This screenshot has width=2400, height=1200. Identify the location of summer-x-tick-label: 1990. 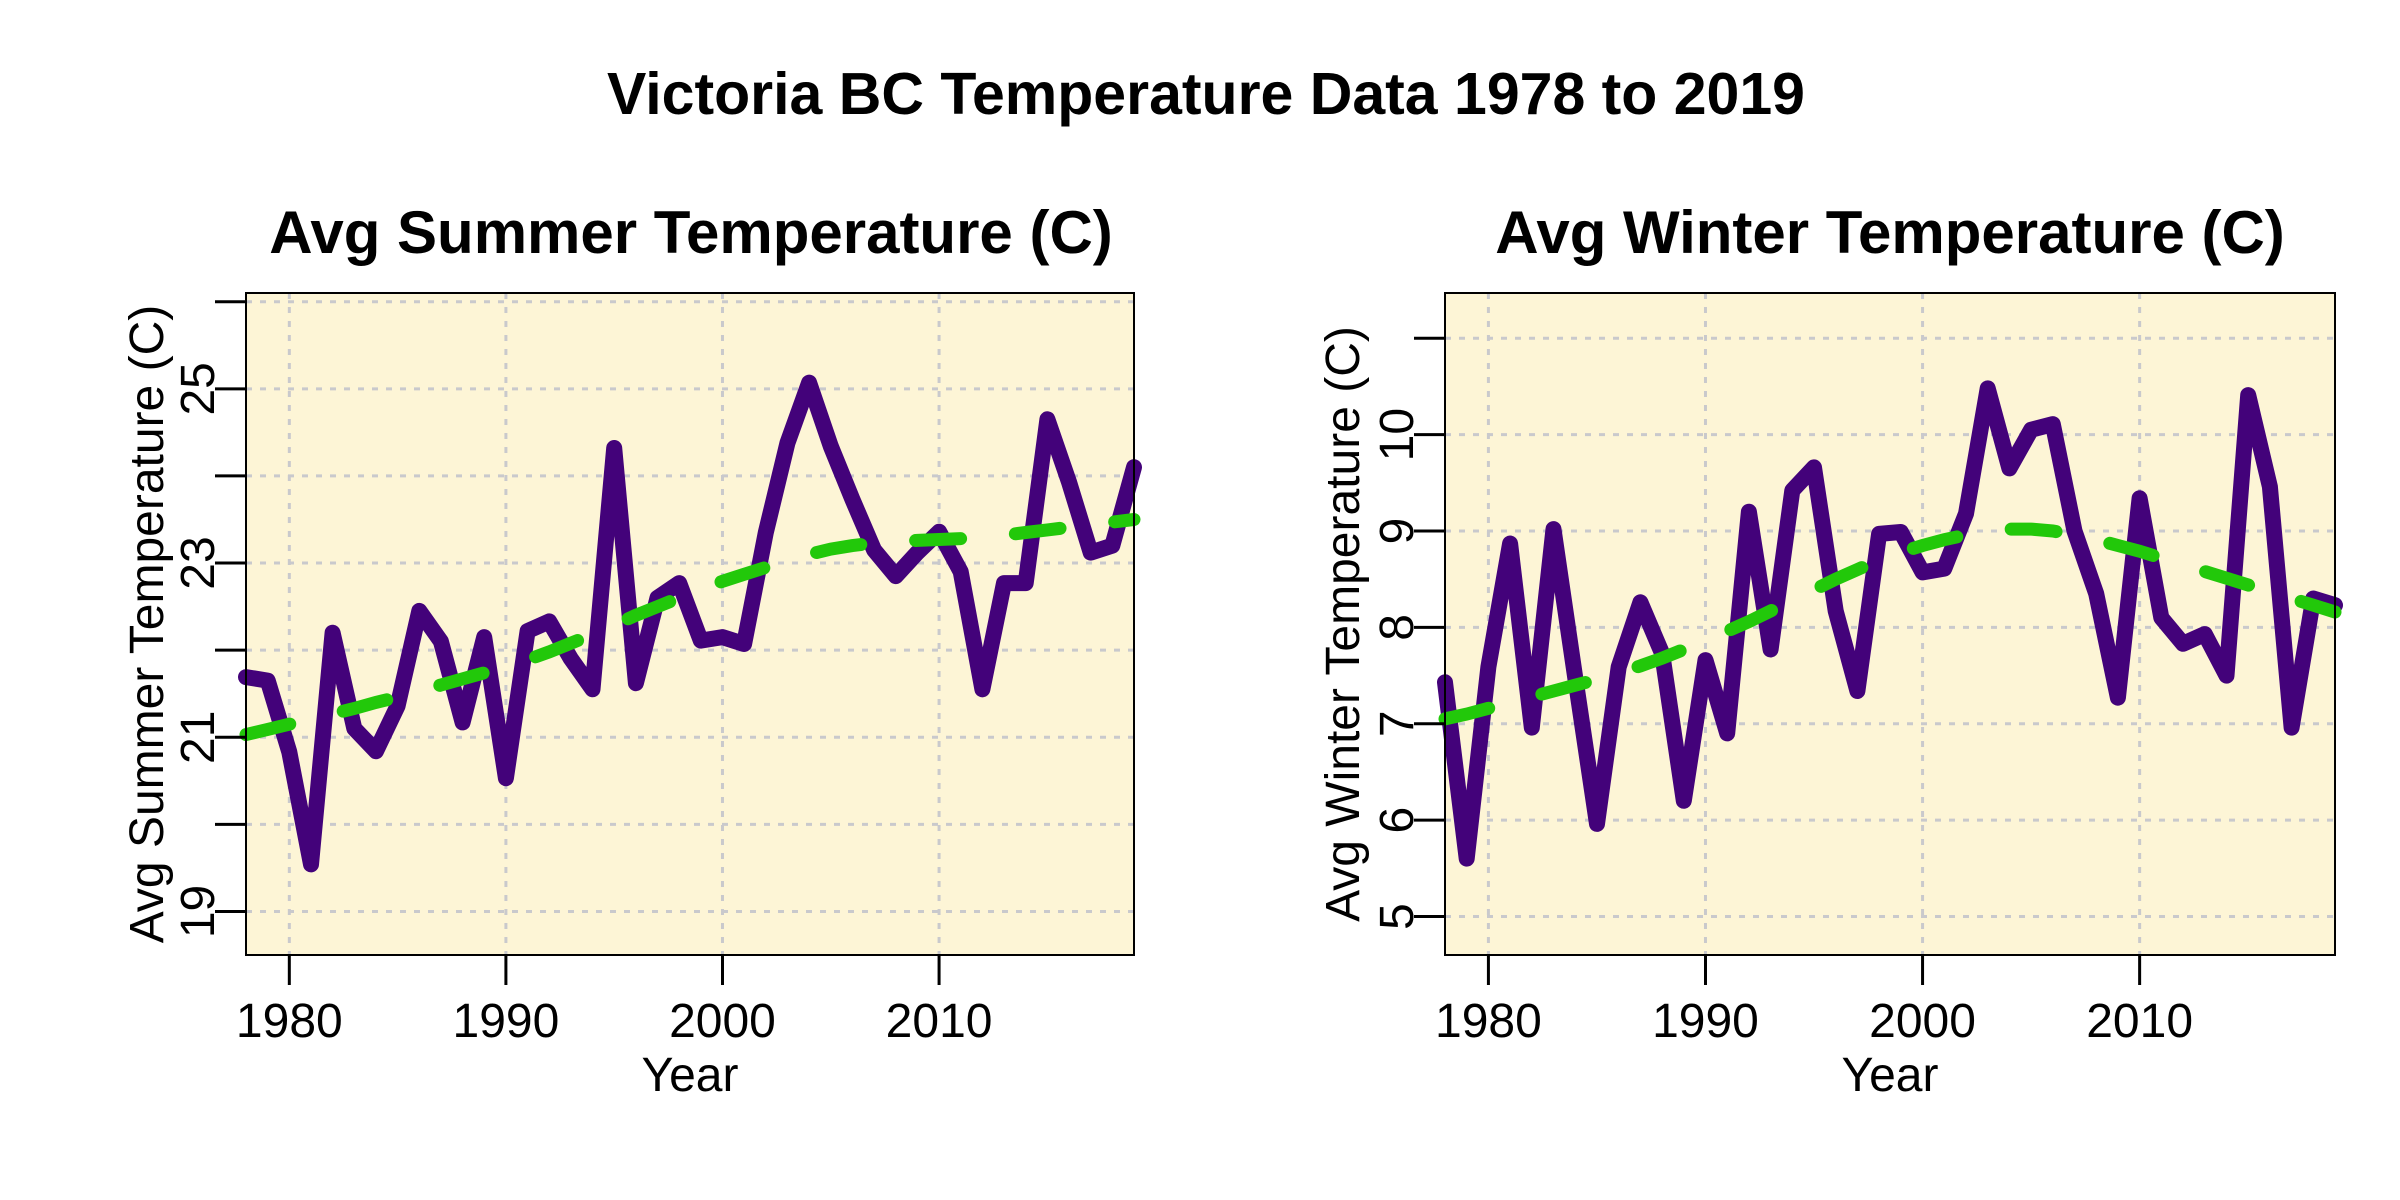
(506, 1021).